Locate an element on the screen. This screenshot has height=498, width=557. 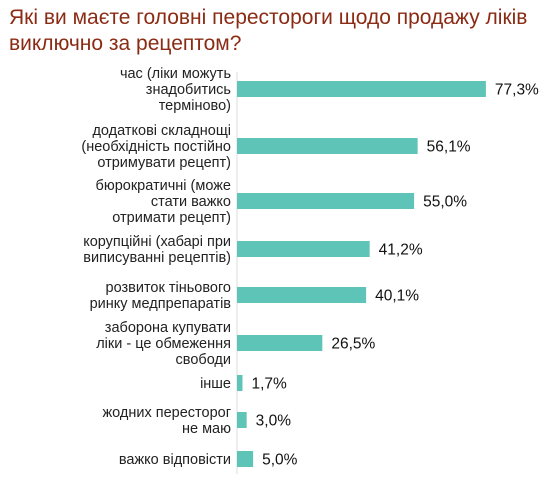
category-label: інше is located at coordinates (215, 384).